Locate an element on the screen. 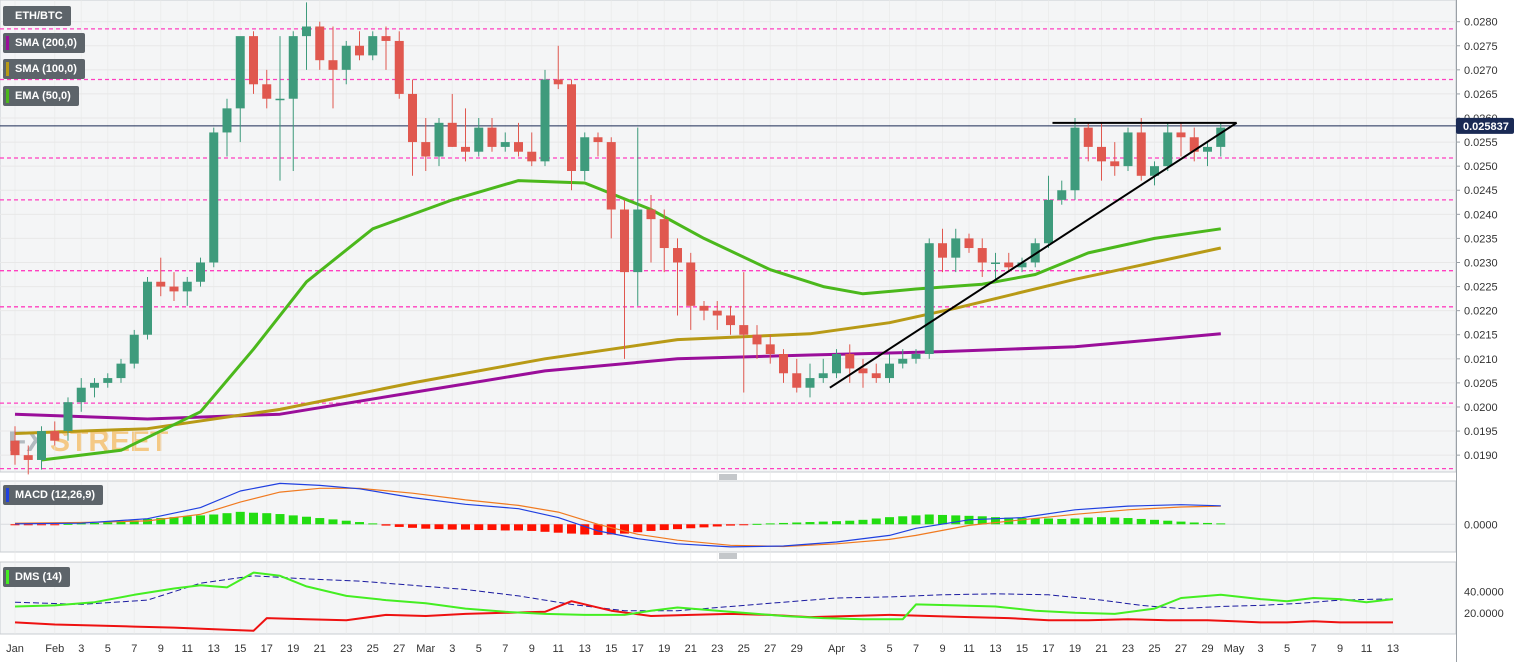 The height and width of the screenshot is (667, 1534). y-tick-label: 0.0215 is located at coordinates (1481, 336).